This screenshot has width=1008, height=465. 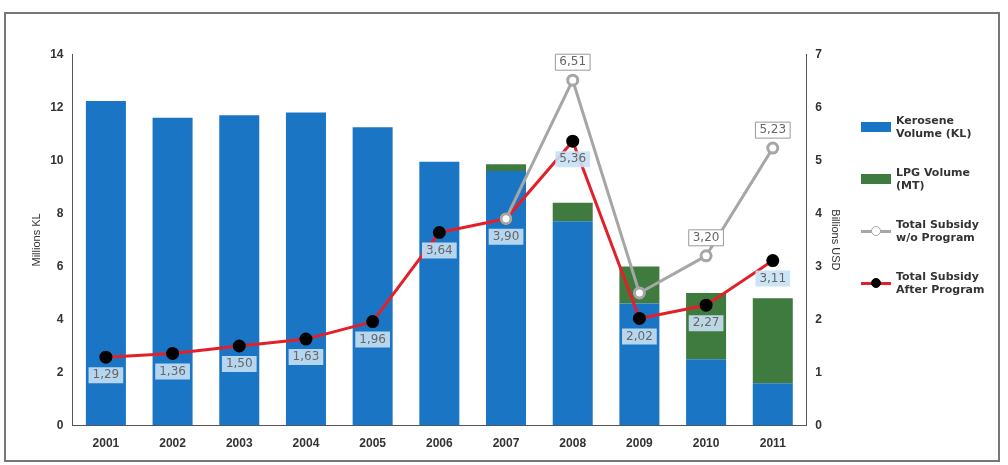 I want to click on y-tick-label: 10, so click(x=57, y=159).